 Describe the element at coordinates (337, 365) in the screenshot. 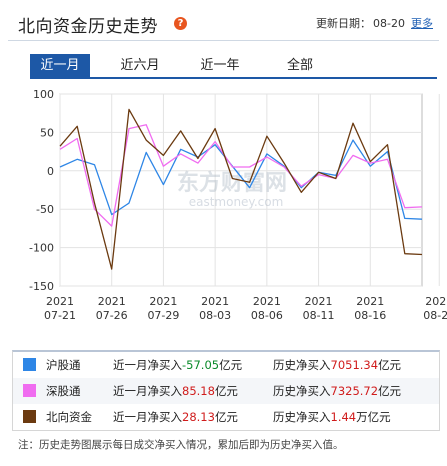

I see `legend-history-net: 历史净买入7051.34亿元` at that location.